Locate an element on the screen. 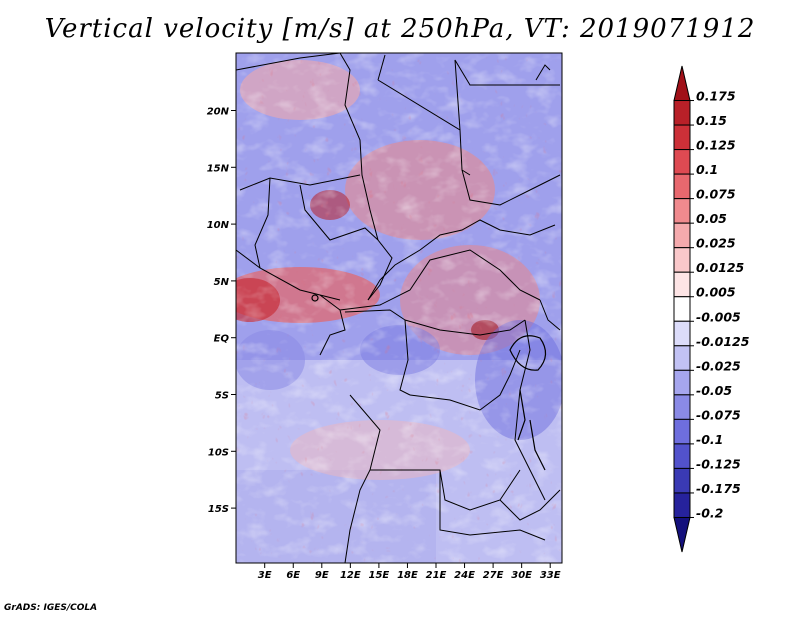  lon-tick-label: 18E is located at coordinates (407, 575).